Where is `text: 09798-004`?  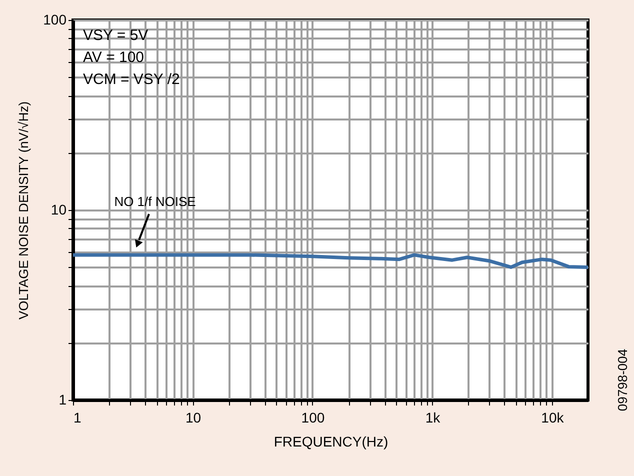 text: 09798-004 is located at coordinates (622, 380).